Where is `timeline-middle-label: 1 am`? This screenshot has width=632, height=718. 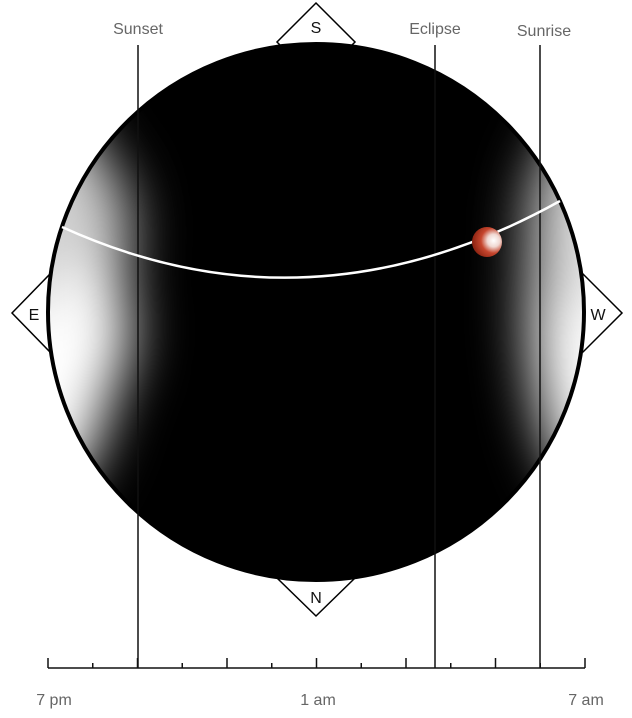
timeline-middle-label: 1 am is located at coordinates (318, 700).